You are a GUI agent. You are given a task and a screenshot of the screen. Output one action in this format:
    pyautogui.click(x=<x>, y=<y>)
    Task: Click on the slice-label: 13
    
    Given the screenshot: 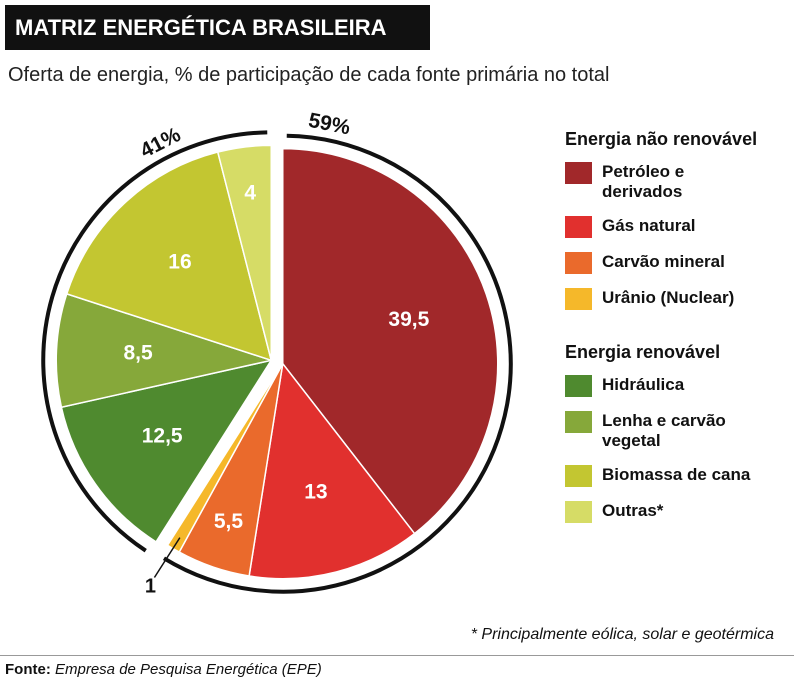 What is the action you would take?
    pyautogui.click(x=315, y=491)
    